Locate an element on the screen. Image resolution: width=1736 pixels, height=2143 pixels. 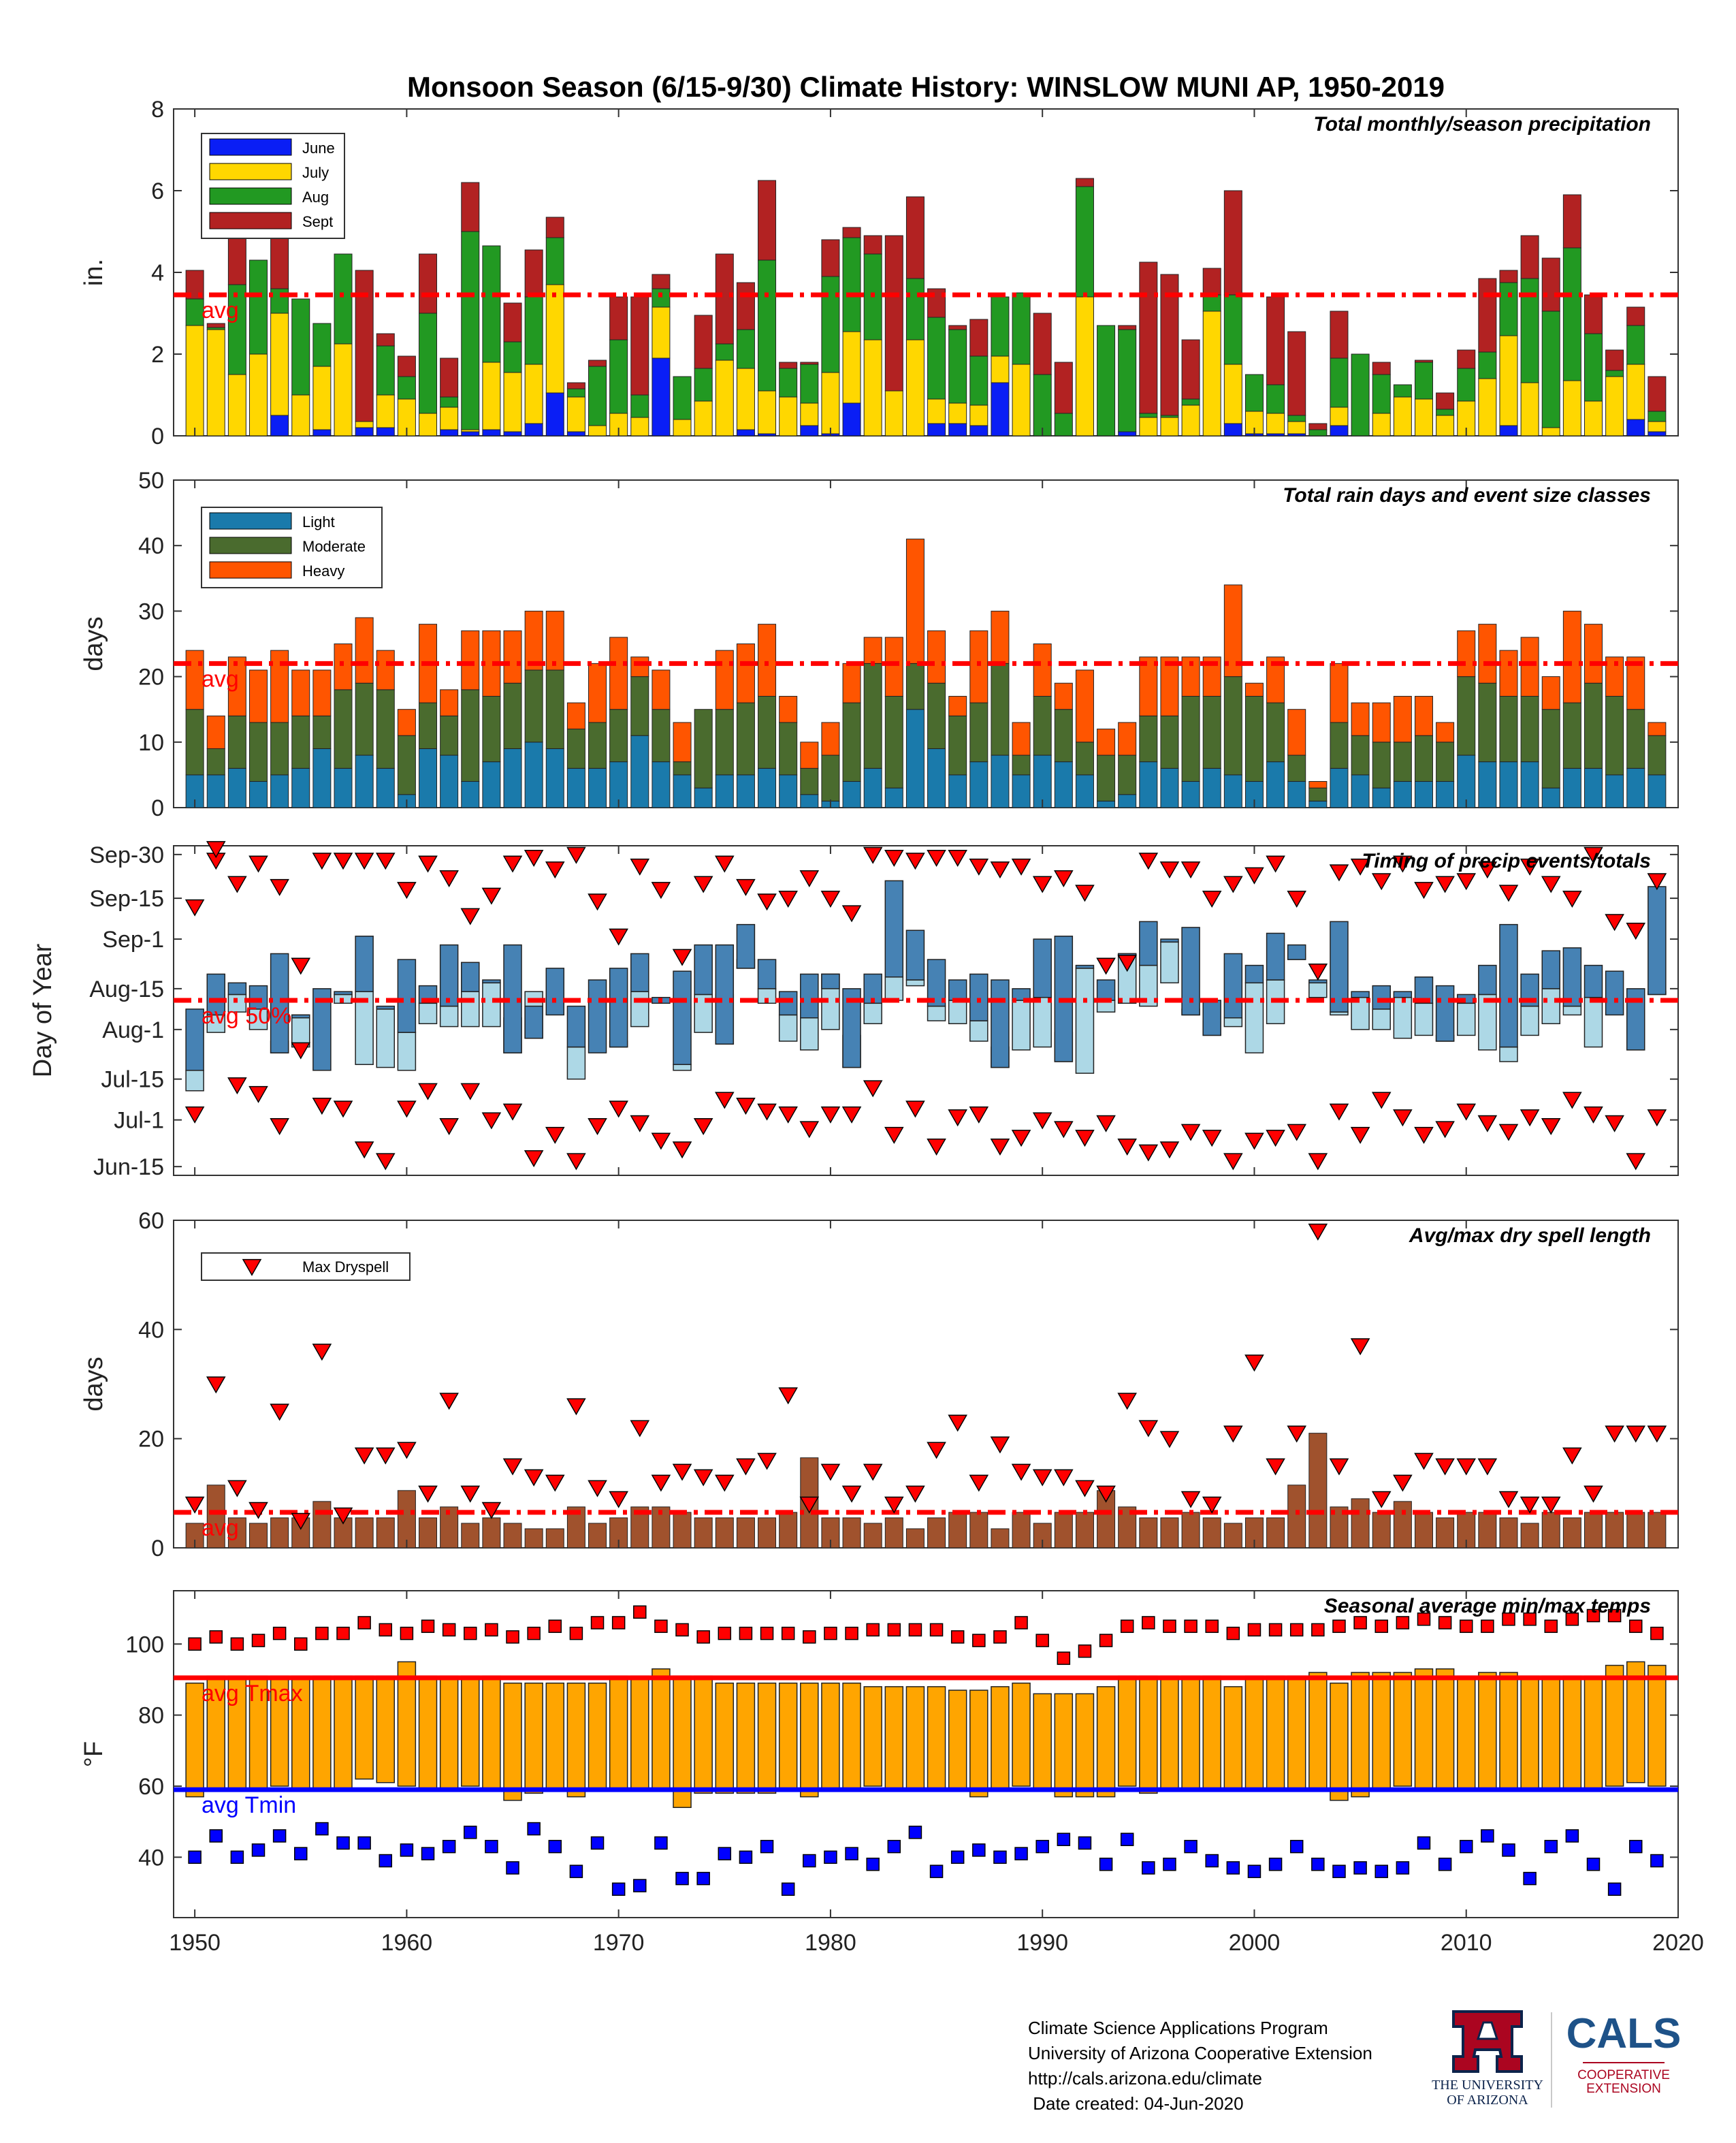
bar-june is located at coordinates (470, 433).